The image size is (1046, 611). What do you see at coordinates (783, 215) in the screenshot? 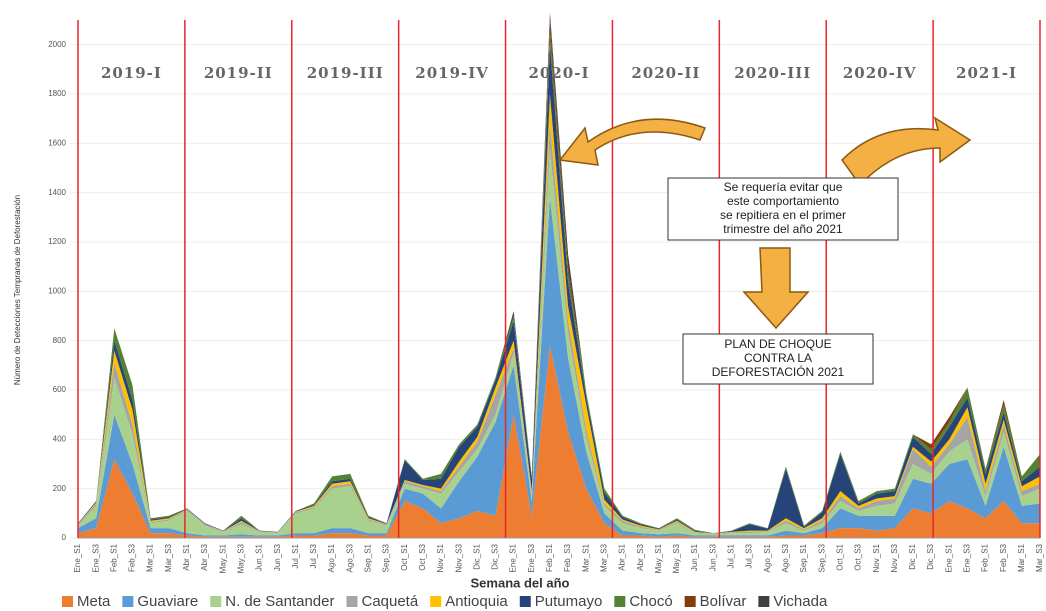
I see `note-line: se repitiera en el primer` at bounding box center [783, 215].